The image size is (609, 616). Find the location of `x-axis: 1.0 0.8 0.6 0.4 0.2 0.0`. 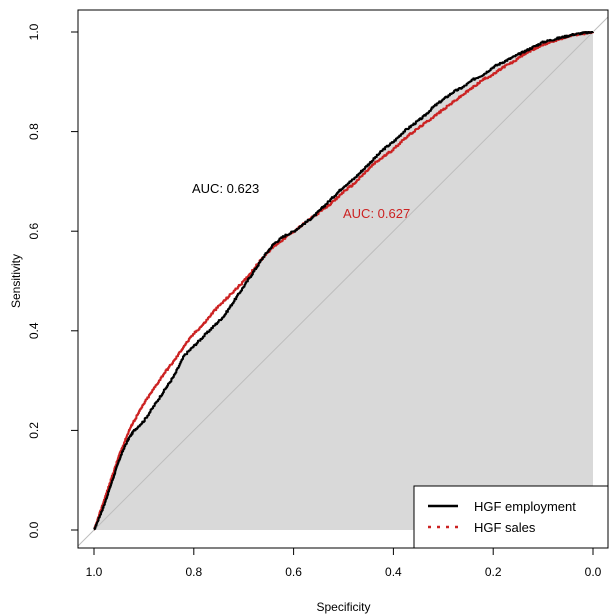

x-axis: 1.0 0.8 0.6 0.4 0.2 0.0 is located at coordinates (344, 563).